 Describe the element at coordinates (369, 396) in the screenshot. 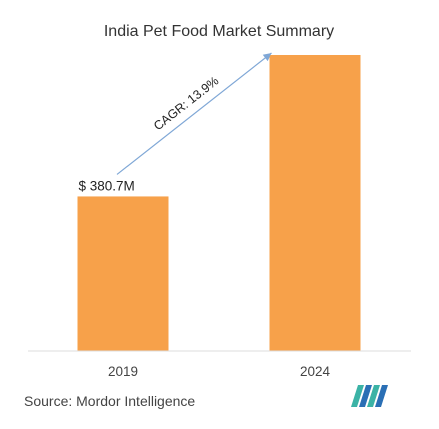

I see `mordor-intelligence-logo` at that location.